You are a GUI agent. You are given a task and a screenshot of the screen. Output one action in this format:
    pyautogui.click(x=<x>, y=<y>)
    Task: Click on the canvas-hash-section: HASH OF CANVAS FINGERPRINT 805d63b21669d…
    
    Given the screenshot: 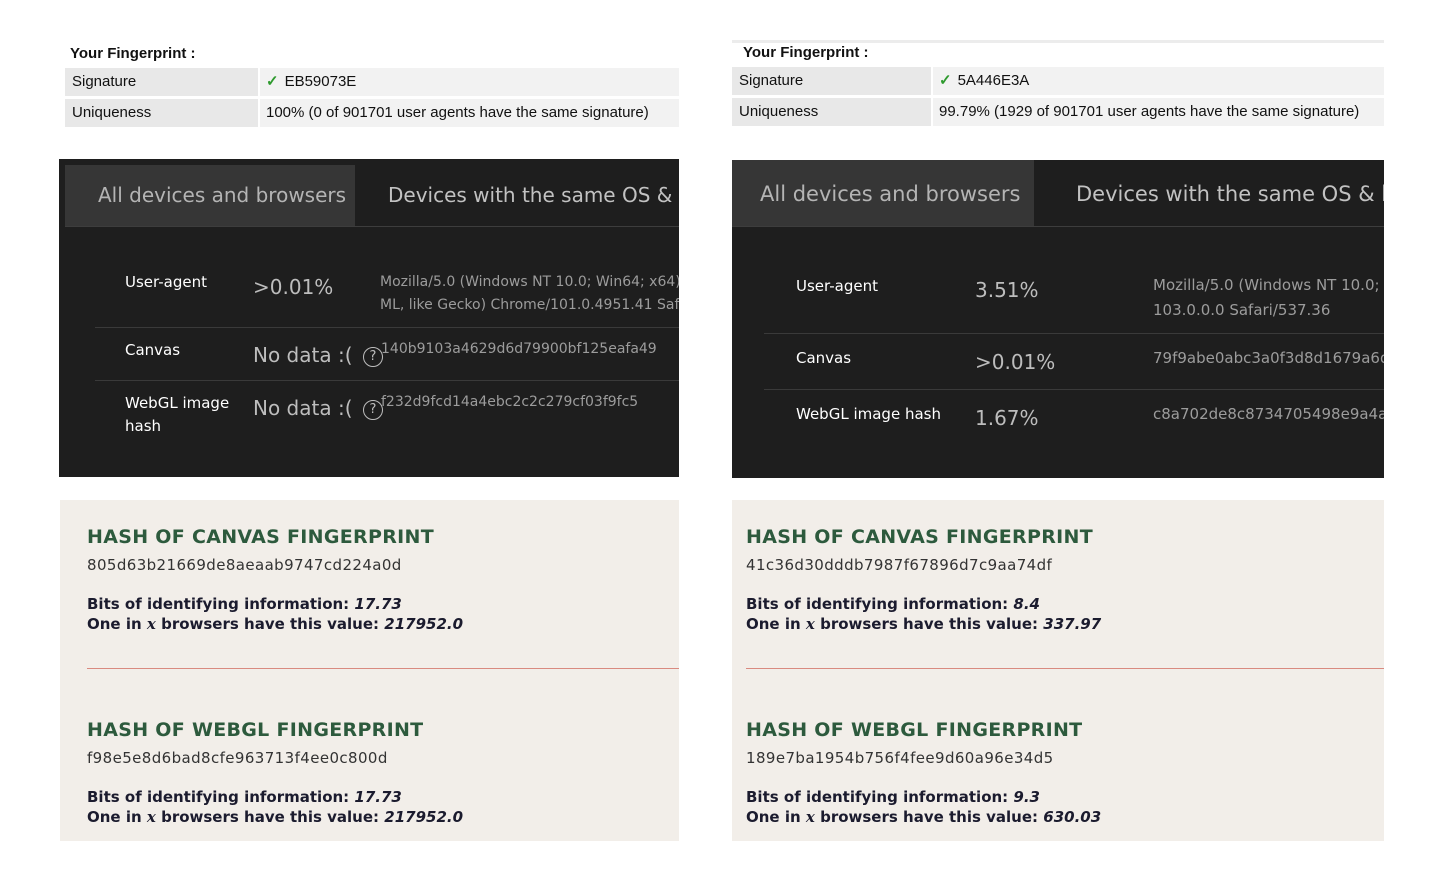 What is the action you would take?
    pyautogui.click(x=383, y=579)
    